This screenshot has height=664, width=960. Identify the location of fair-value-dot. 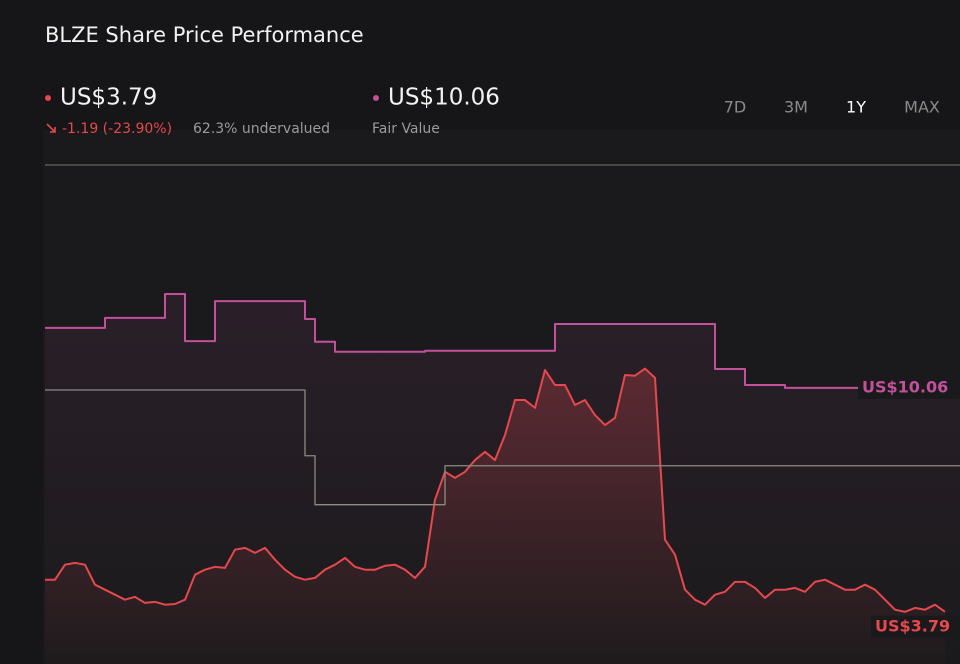
(376, 98).